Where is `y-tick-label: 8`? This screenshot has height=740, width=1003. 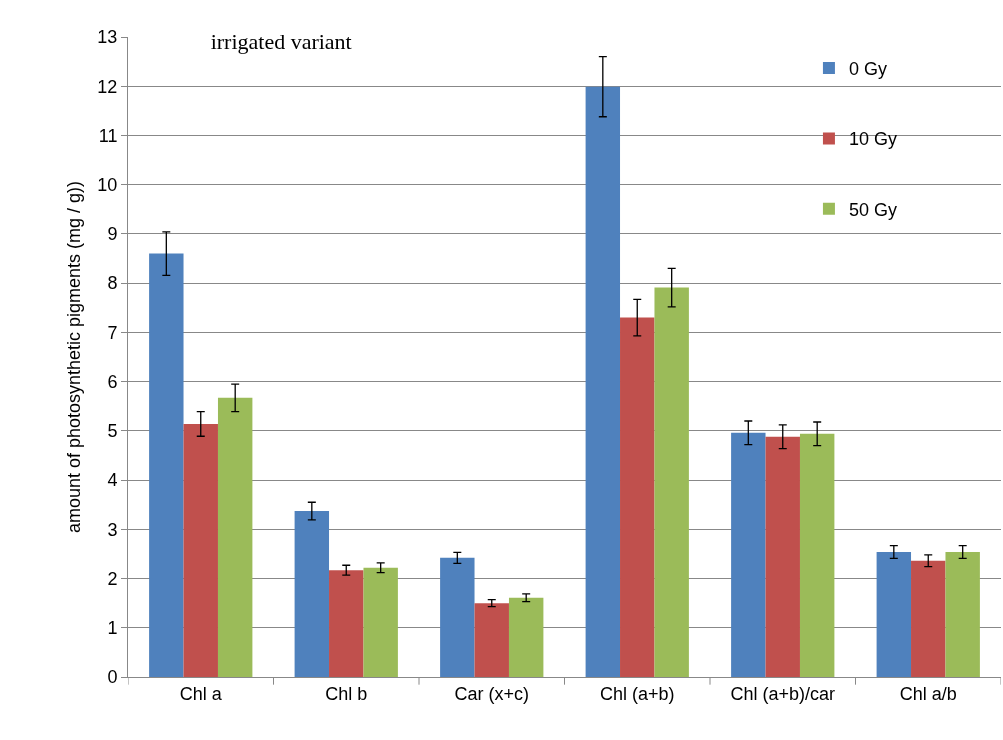 y-tick-label: 8 is located at coordinates (112, 283).